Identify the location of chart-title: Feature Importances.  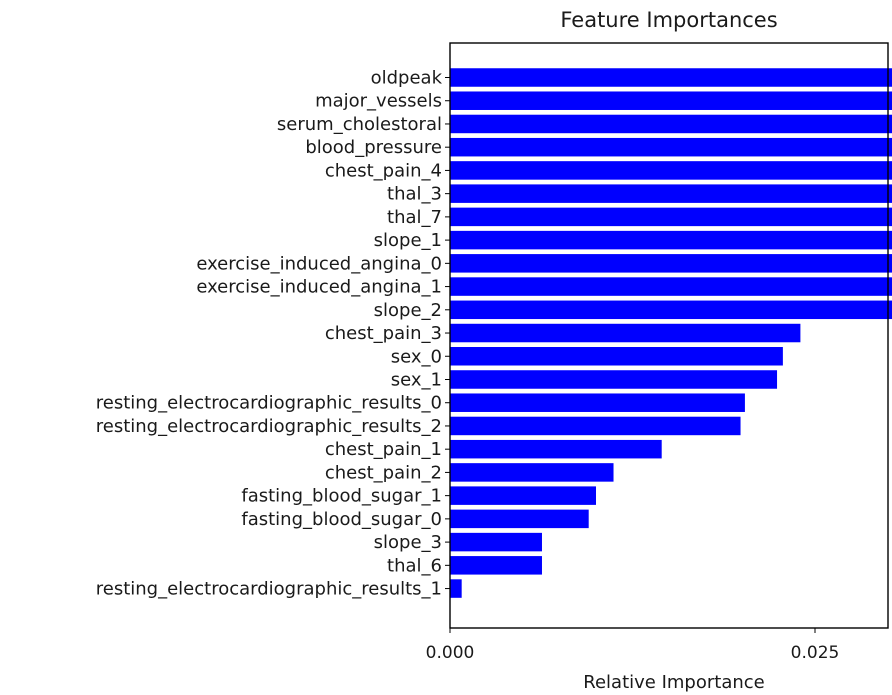
(668, 20).